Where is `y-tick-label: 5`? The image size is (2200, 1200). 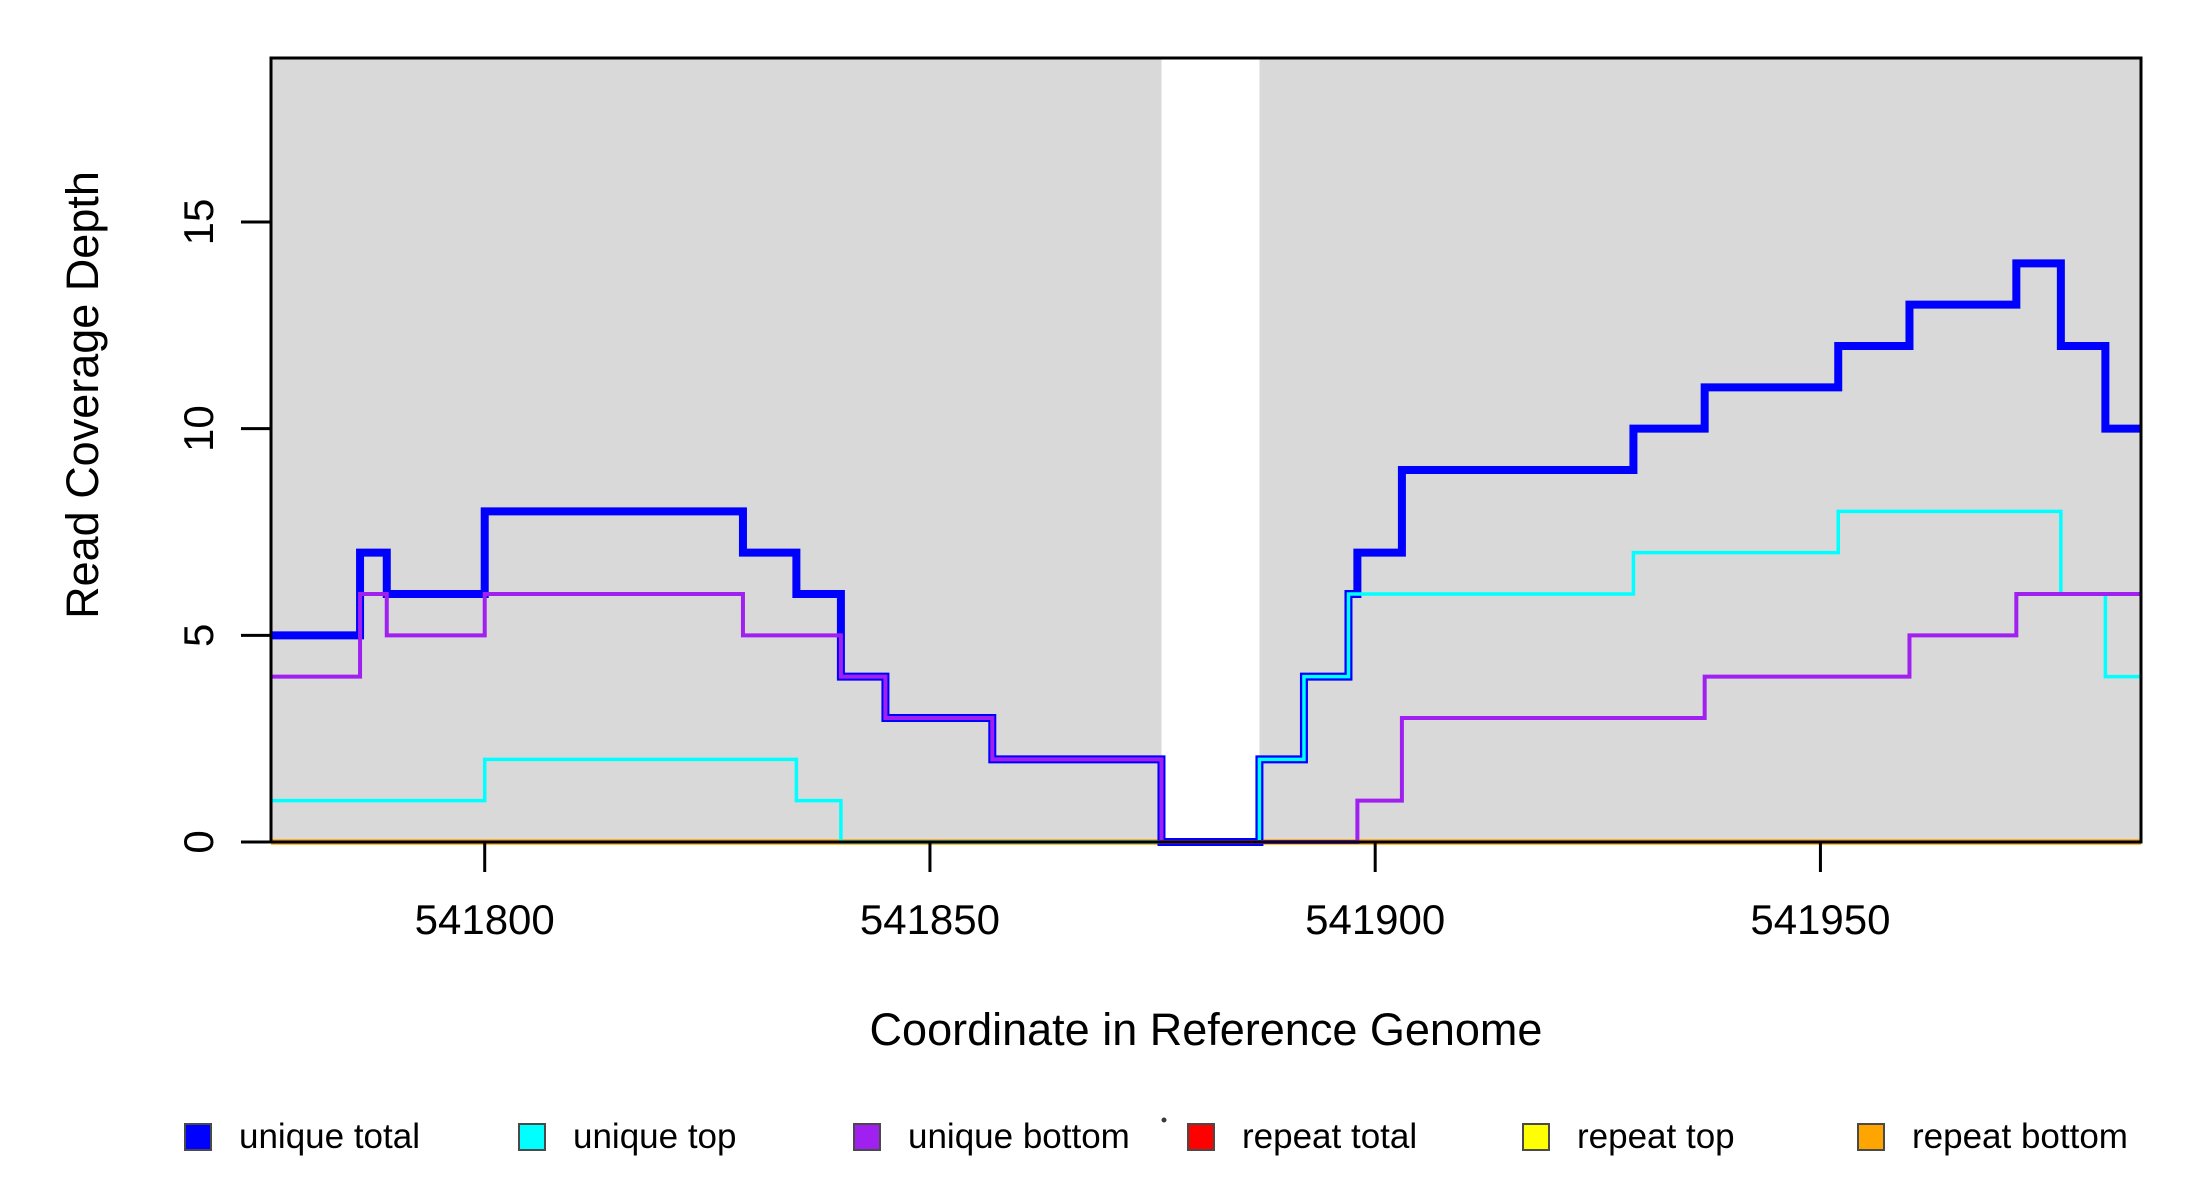
y-tick-label: 5 is located at coordinates (198, 635).